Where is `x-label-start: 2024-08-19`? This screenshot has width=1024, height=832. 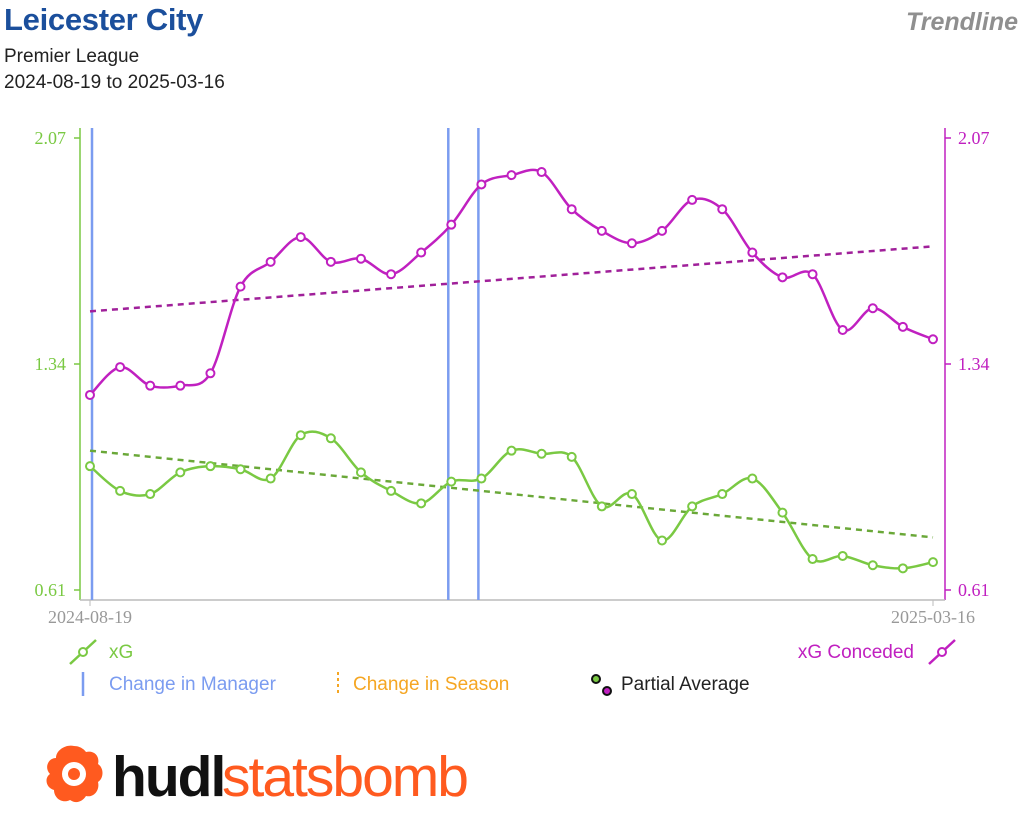 x-label-start: 2024-08-19 is located at coordinates (90, 617).